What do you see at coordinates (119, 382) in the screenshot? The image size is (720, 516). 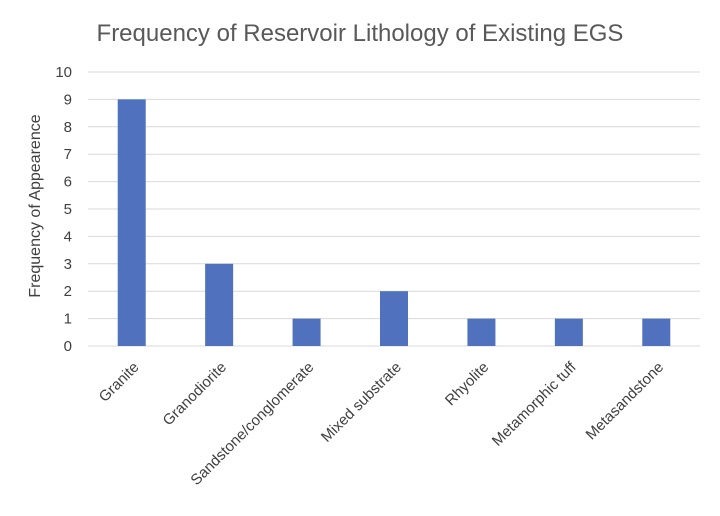 I see `x-tick-label: Granite` at bounding box center [119, 382].